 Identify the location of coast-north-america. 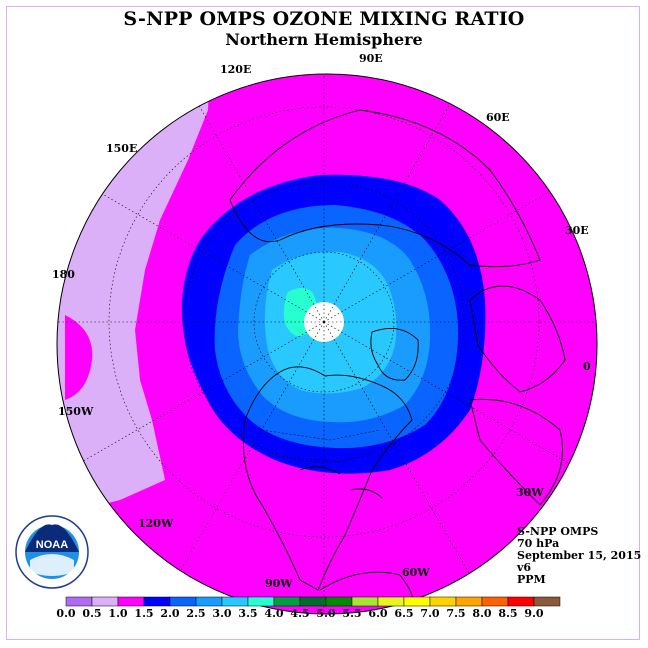
(327, 478).